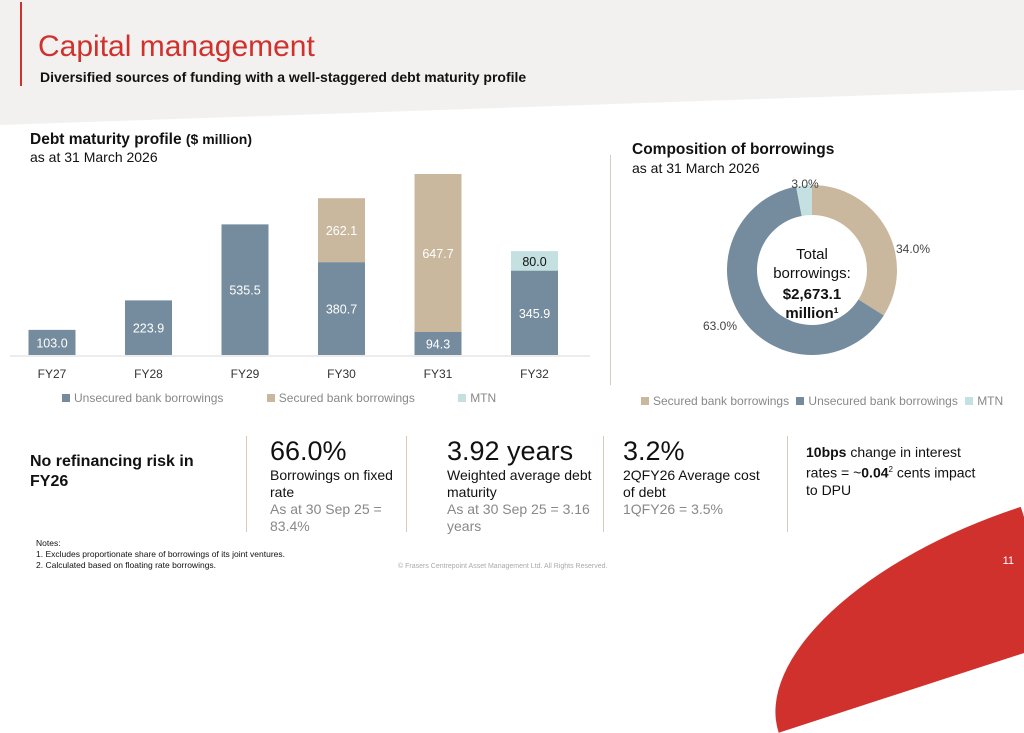 The height and width of the screenshot is (733, 1024). What do you see at coordinates (219, 139) in the screenshot?
I see `bar-title-unit: ($ million)` at bounding box center [219, 139].